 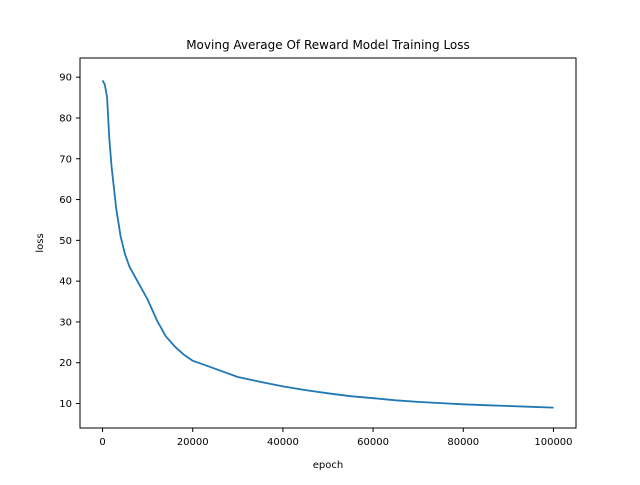 What do you see at coordinates (373, 442) in the screenshot?
I see `x-tick-label: 60000` at bounding box center [373, 442].